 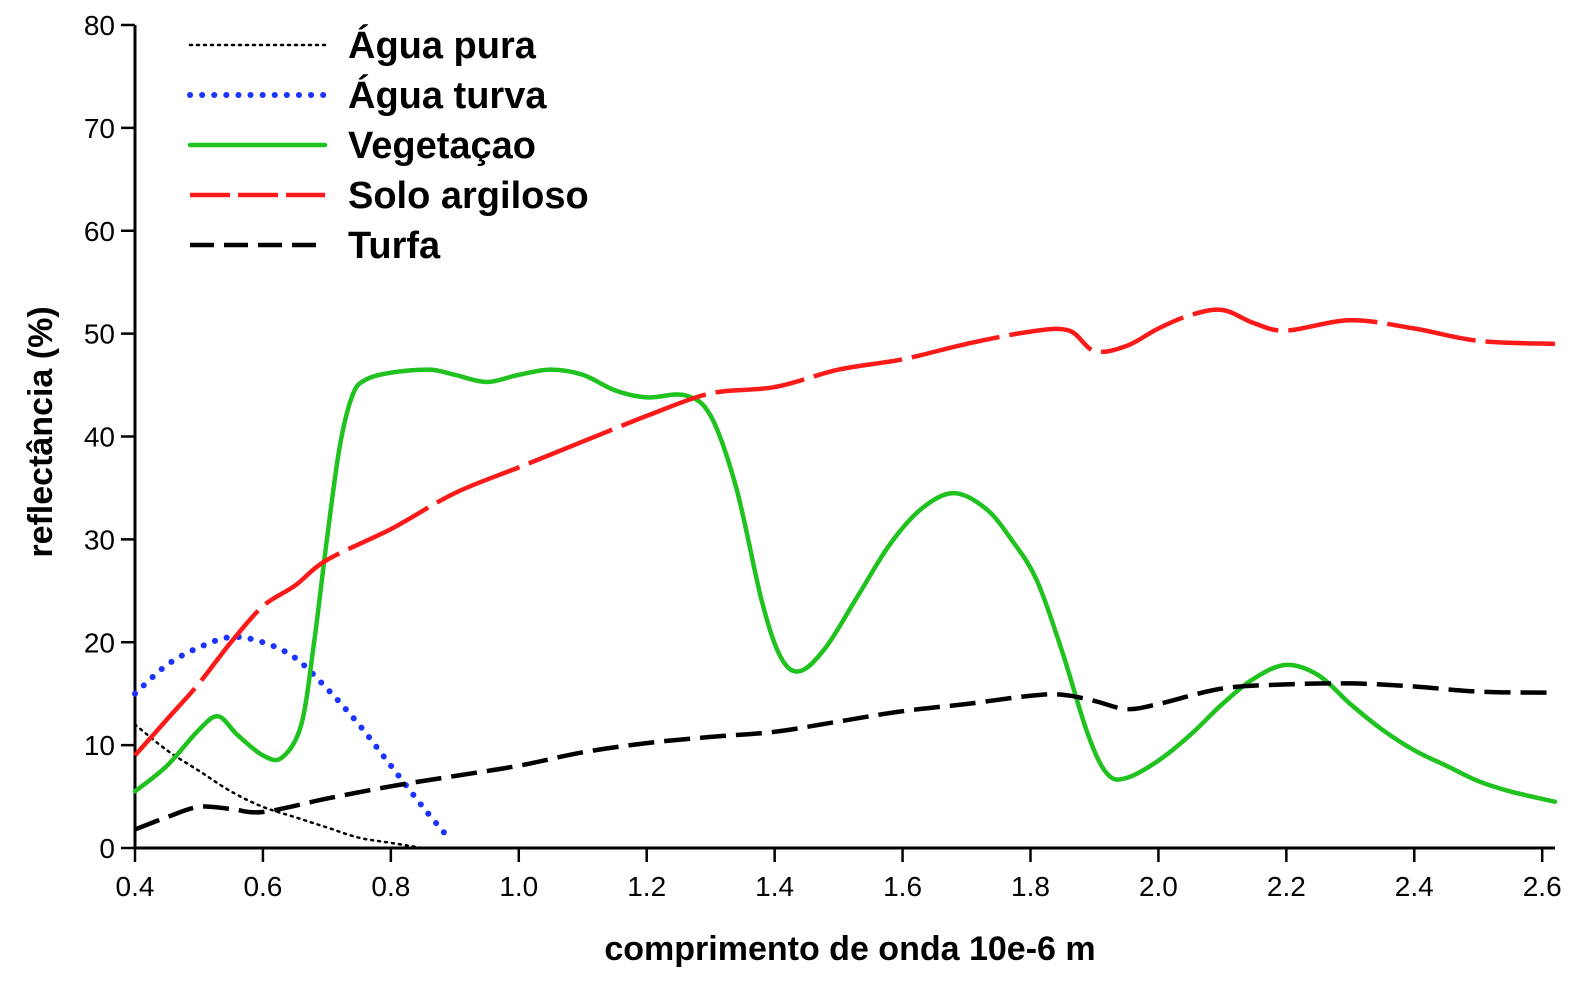 What do you see at coordinates (849, 949) in the screenshot?
I see `x-axis-title: comprimento de onda 10e-6 m` at bounding box center [849, 949].